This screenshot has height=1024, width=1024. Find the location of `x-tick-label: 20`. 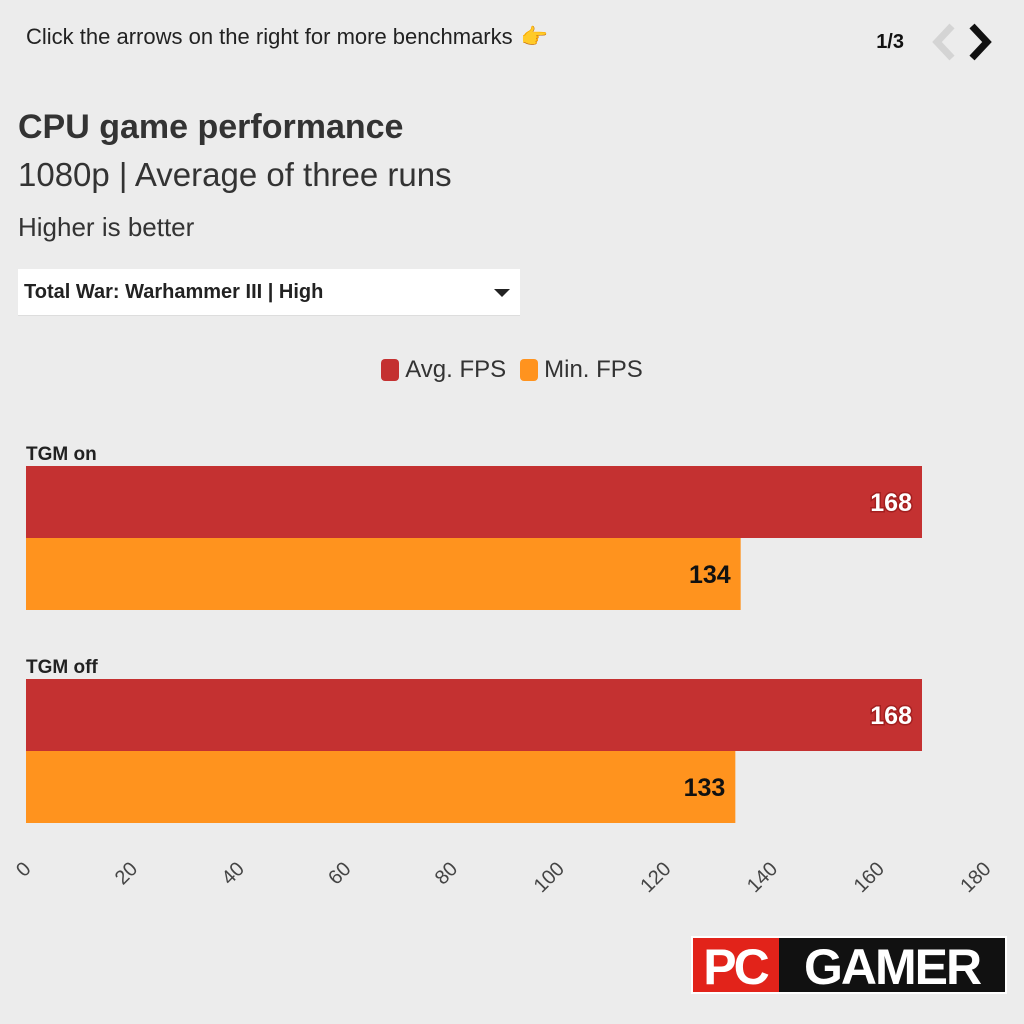

x-tick-label: 20 is located at coordinates (126, 873).